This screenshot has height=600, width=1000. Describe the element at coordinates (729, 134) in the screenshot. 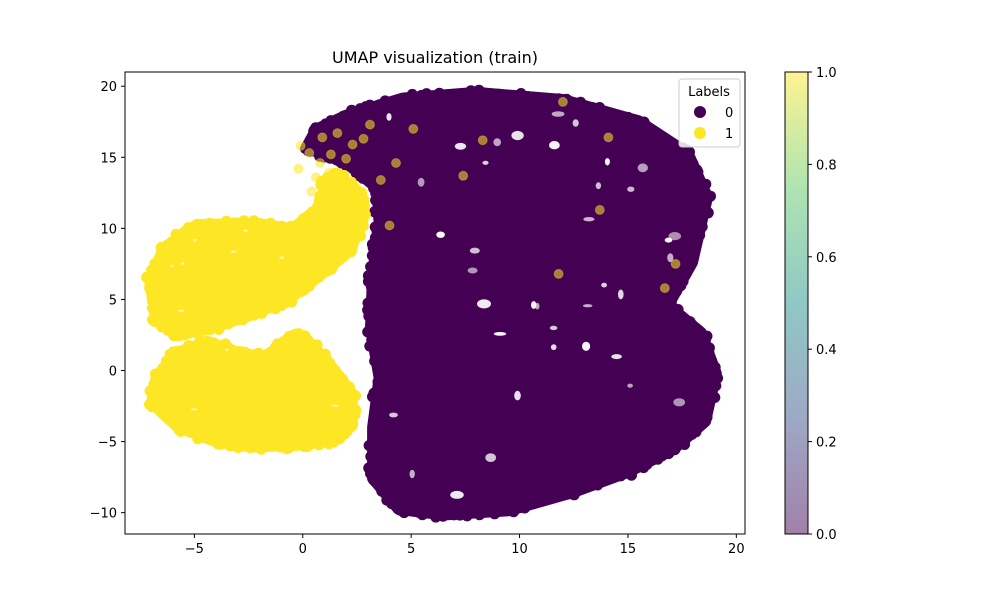

I see `legend-label-1: 1` at that location.